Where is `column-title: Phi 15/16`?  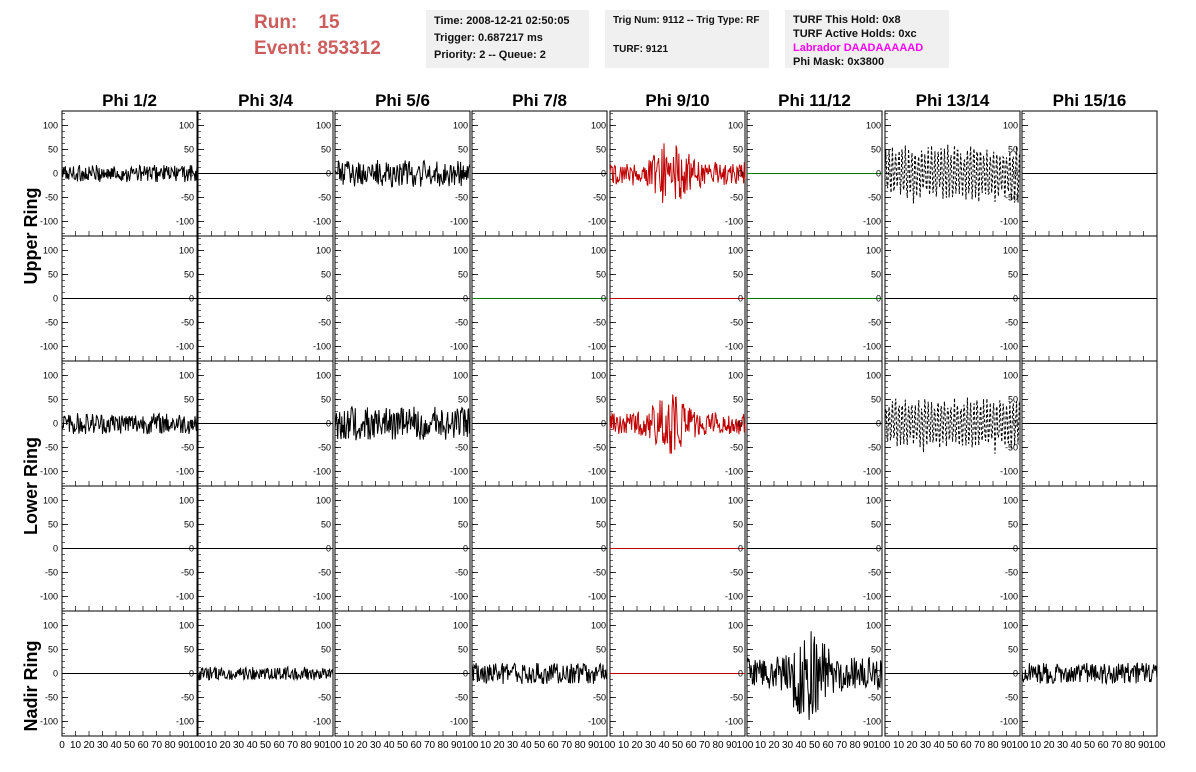 column-title: Phi 15/16 is located at coordinates (1090, 100).